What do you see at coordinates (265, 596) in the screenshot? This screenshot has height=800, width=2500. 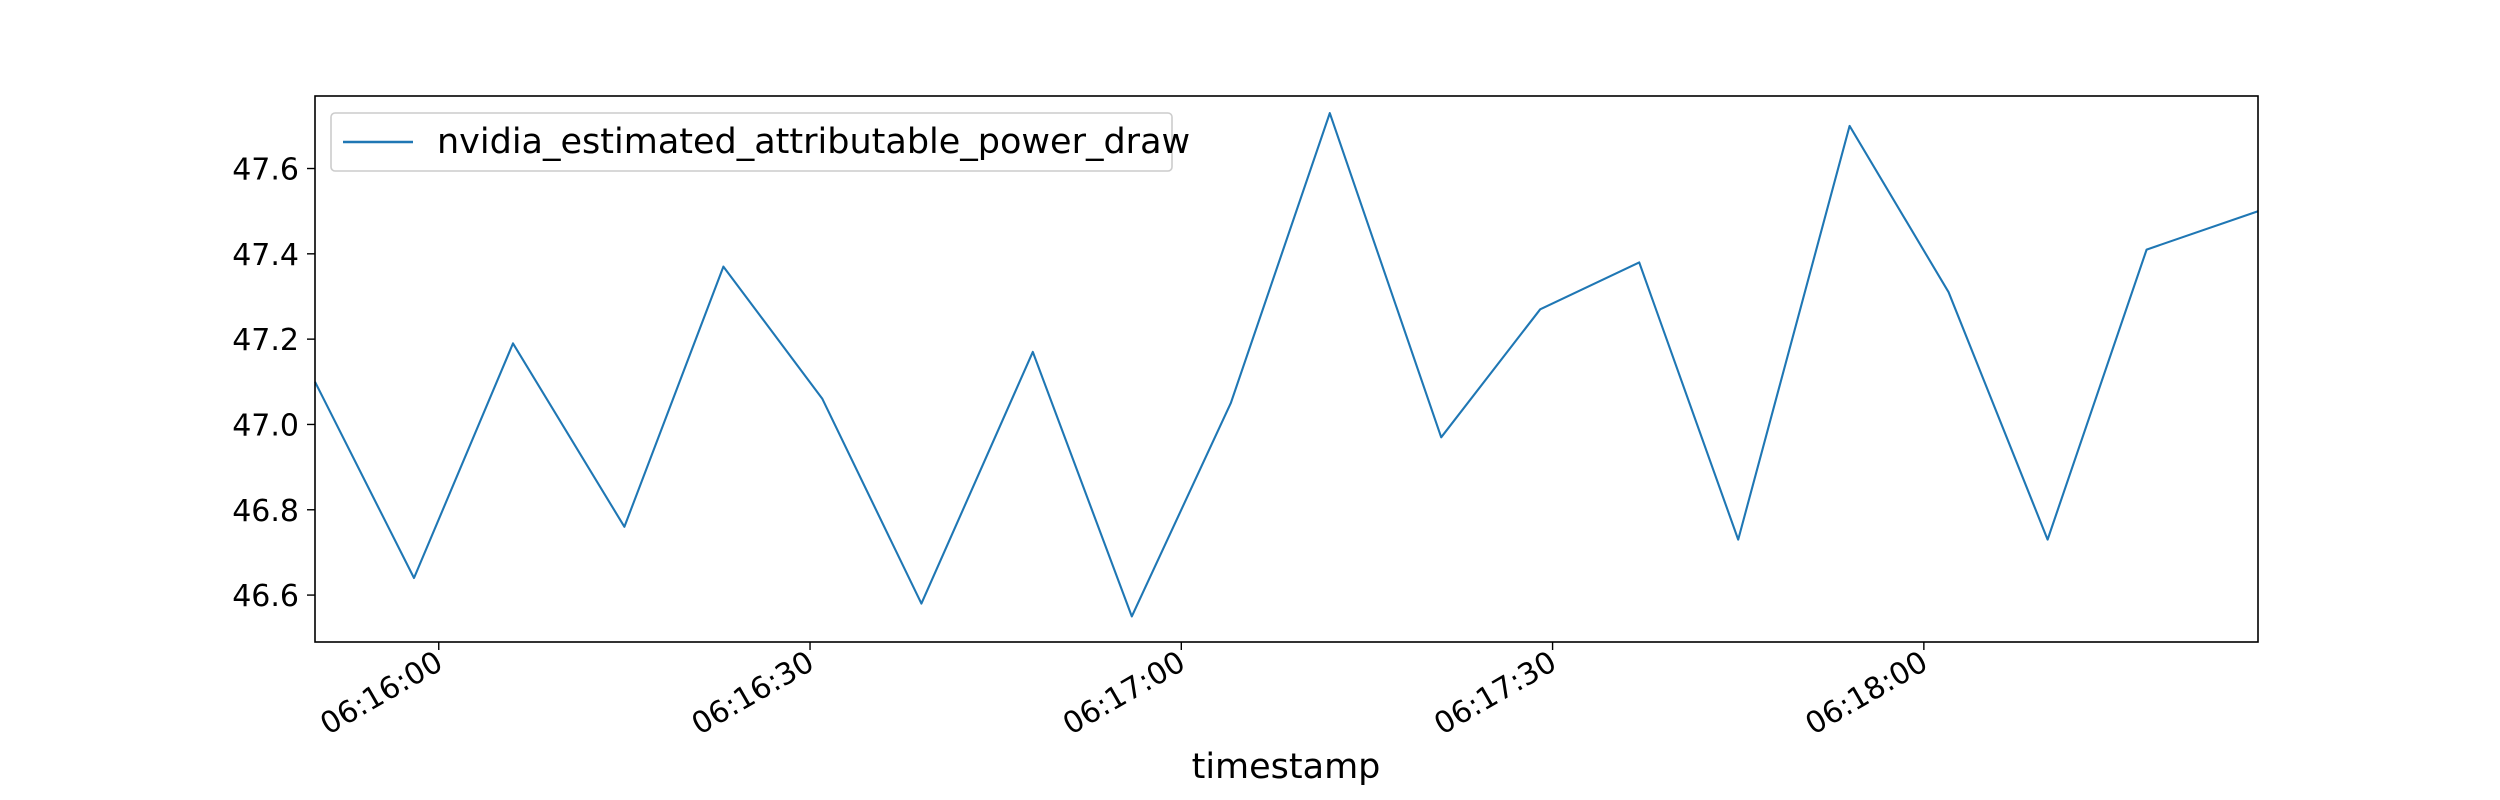 I see `y-tick-label: 46.6` at bounding box center [265, 596].